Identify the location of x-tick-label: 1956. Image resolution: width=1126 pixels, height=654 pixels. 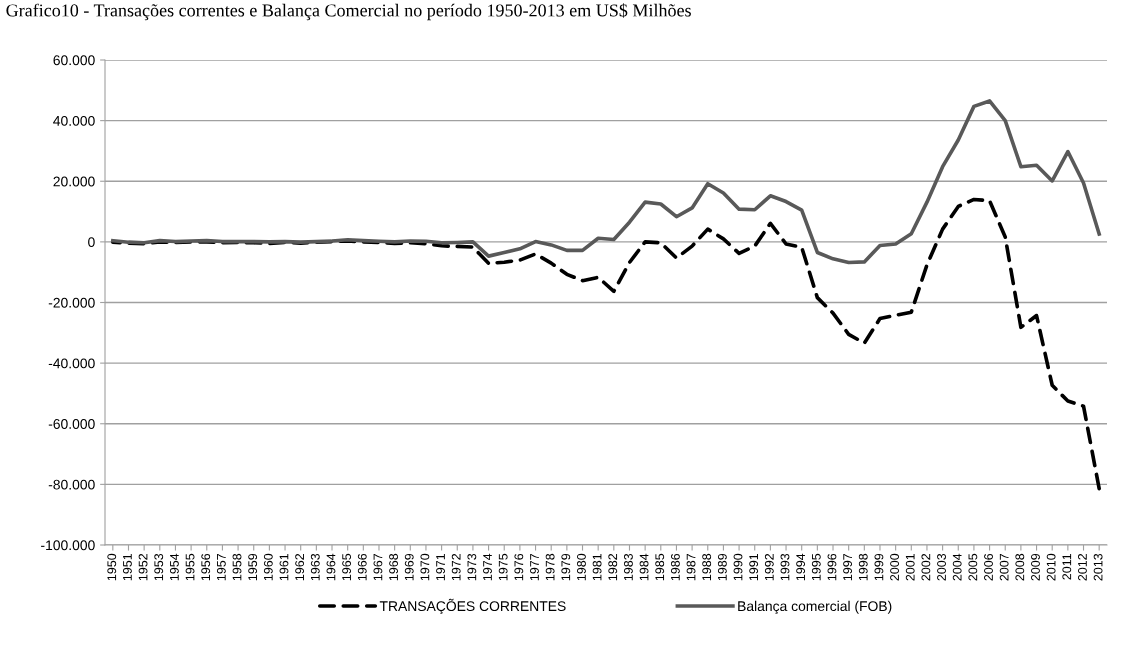
(206, 567).